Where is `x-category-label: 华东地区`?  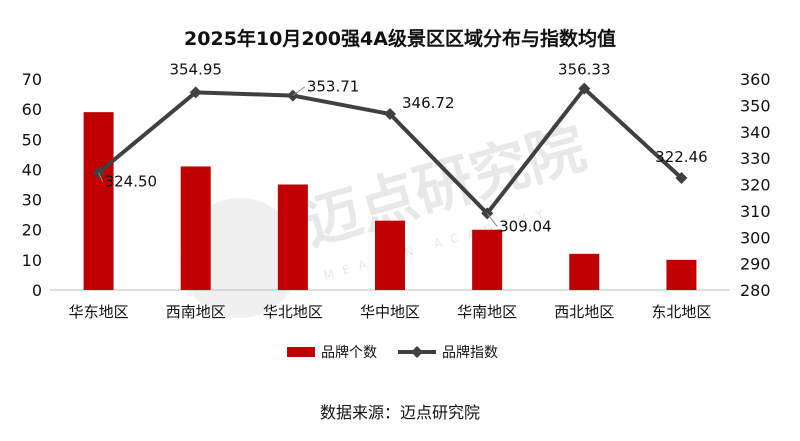 x-category-label: 华东地区 is located at coordinates (99, 312).